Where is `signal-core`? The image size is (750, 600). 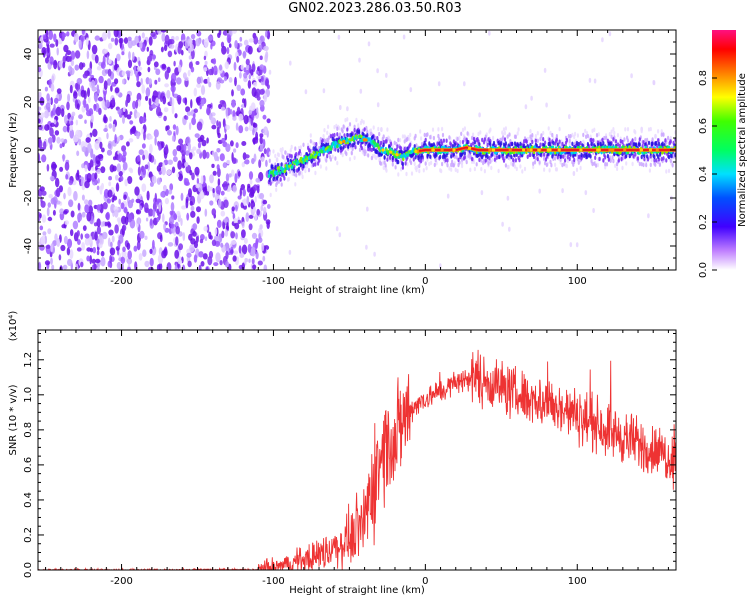
signal-core is located at coordinates (269, 176).